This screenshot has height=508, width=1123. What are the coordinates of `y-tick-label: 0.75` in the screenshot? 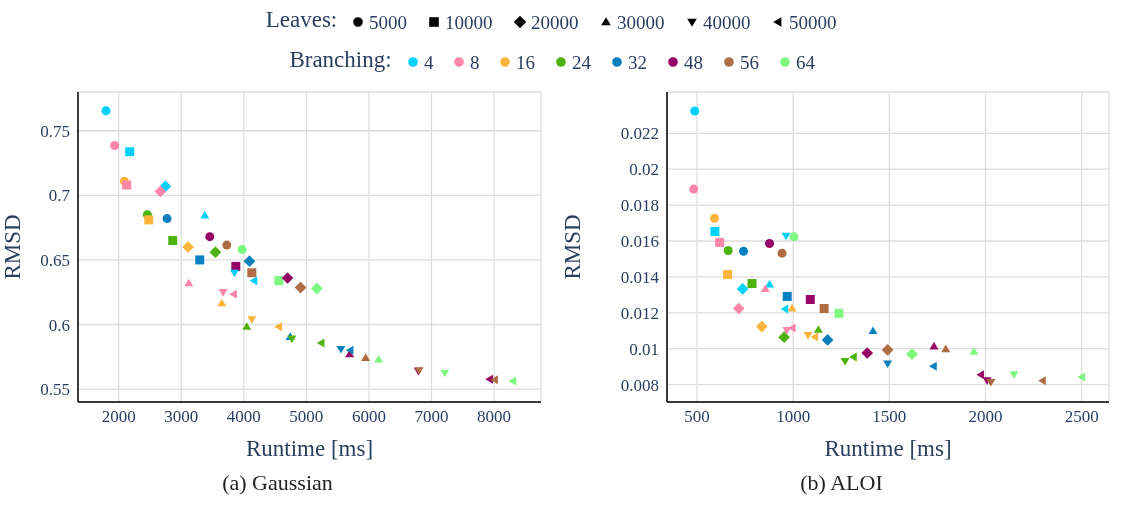 It's located at (55, 131).